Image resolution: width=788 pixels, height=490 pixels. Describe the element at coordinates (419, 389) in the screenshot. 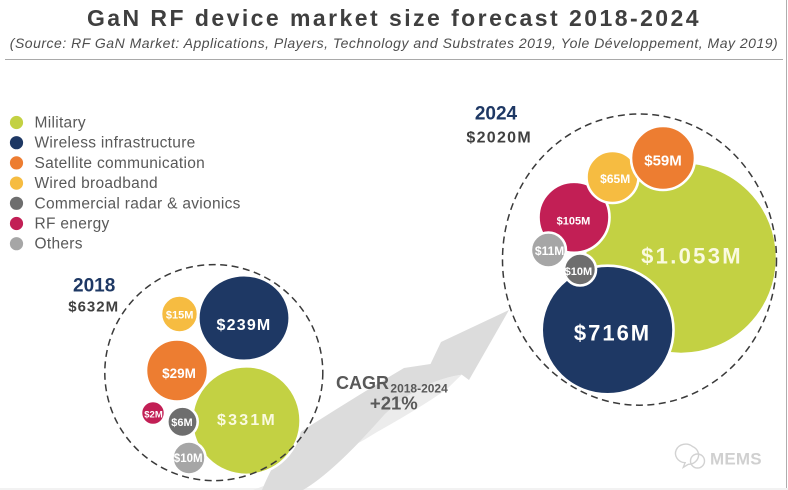

I see `svg-text: 2018-2024` at that location.